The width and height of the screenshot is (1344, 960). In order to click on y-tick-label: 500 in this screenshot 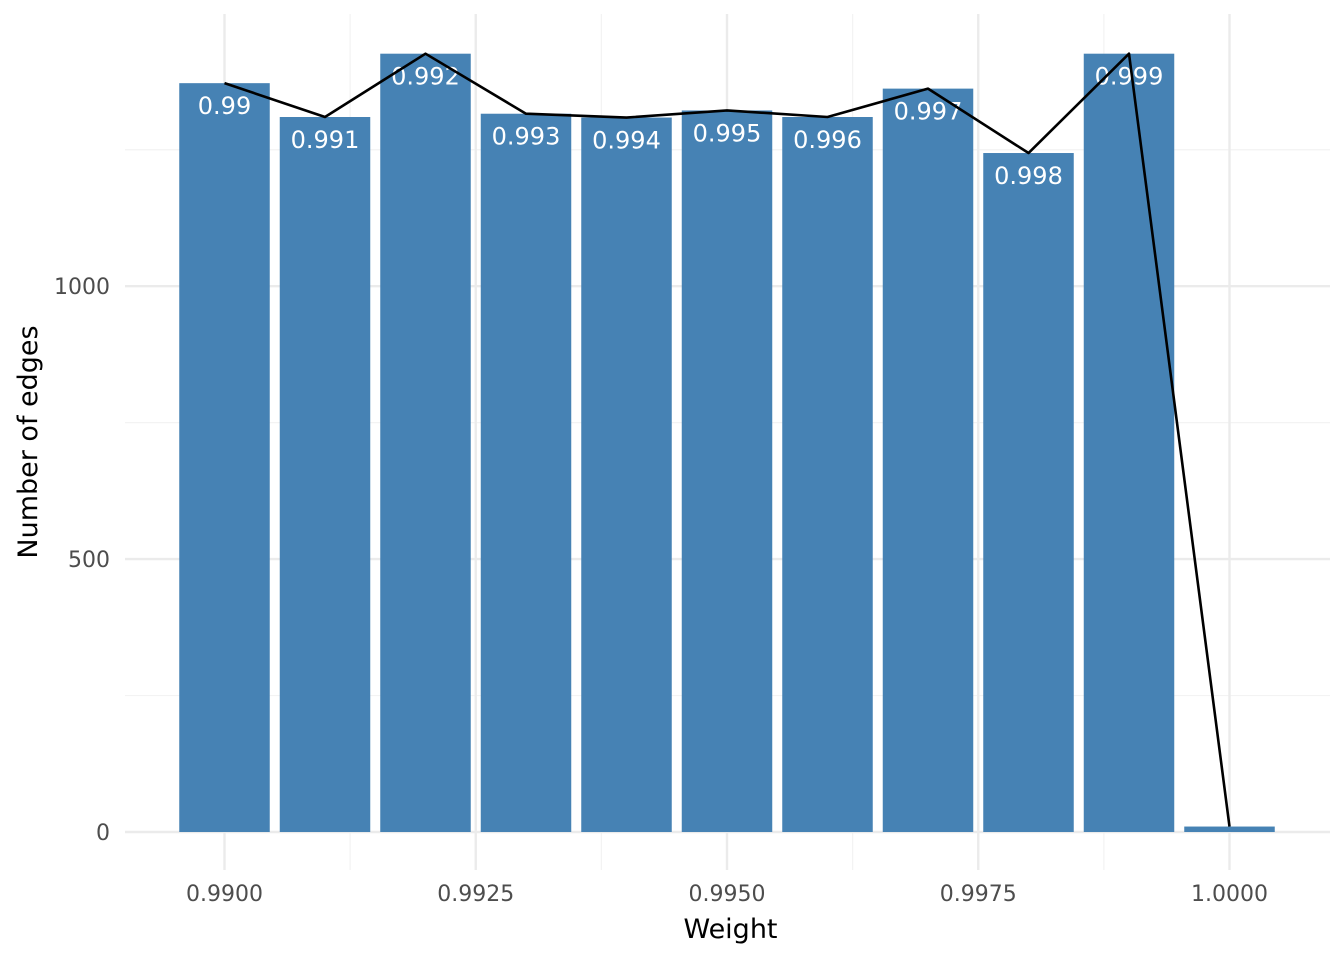, I will do `click(89, 560)`.